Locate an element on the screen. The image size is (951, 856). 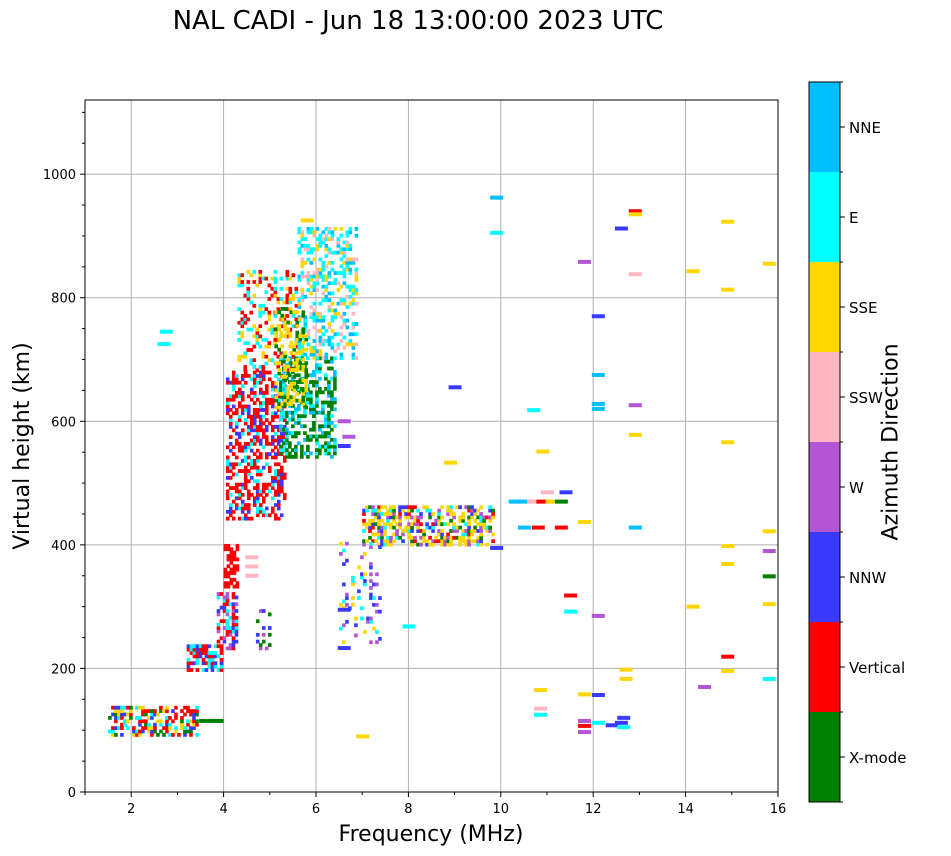
chart-title: NAL CADI - Jun 18 13:00:00 2023 UTC is located at coordinates (418, 21).